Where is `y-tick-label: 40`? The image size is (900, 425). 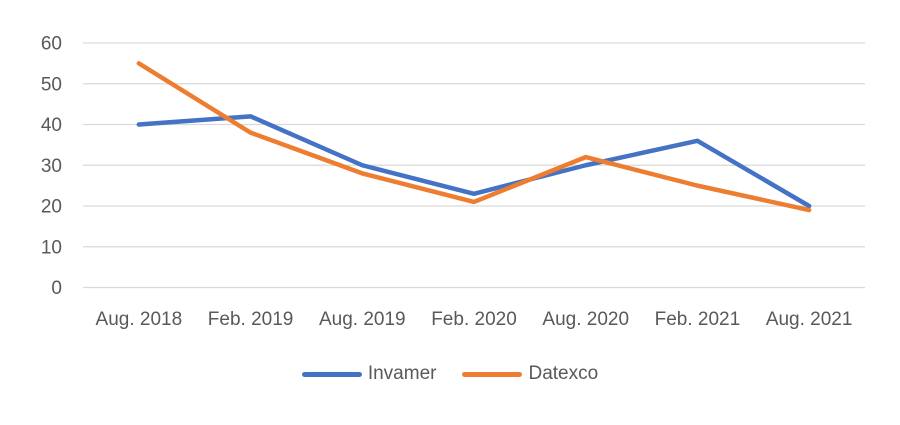
y-tick-label: 40 is located at coordinates (51, 125).